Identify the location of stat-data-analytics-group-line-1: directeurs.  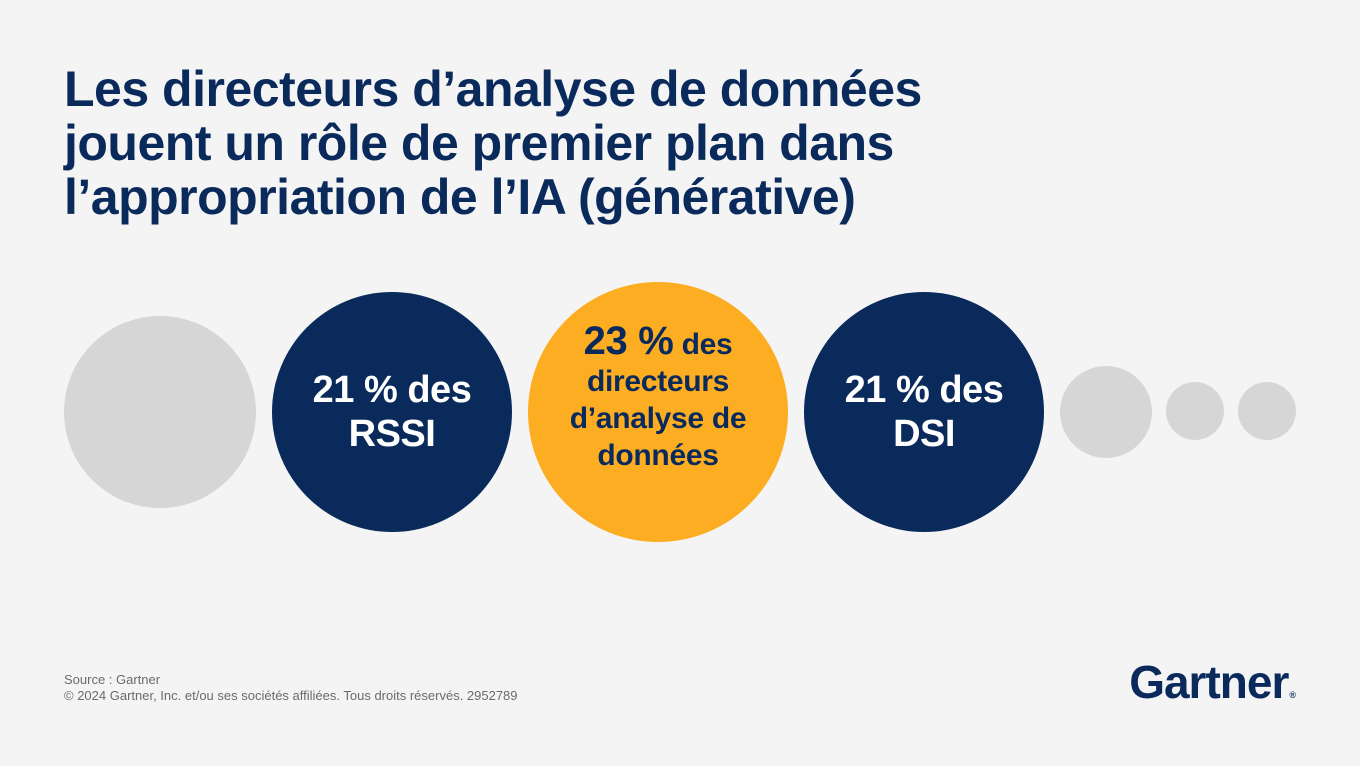
(658, 381).